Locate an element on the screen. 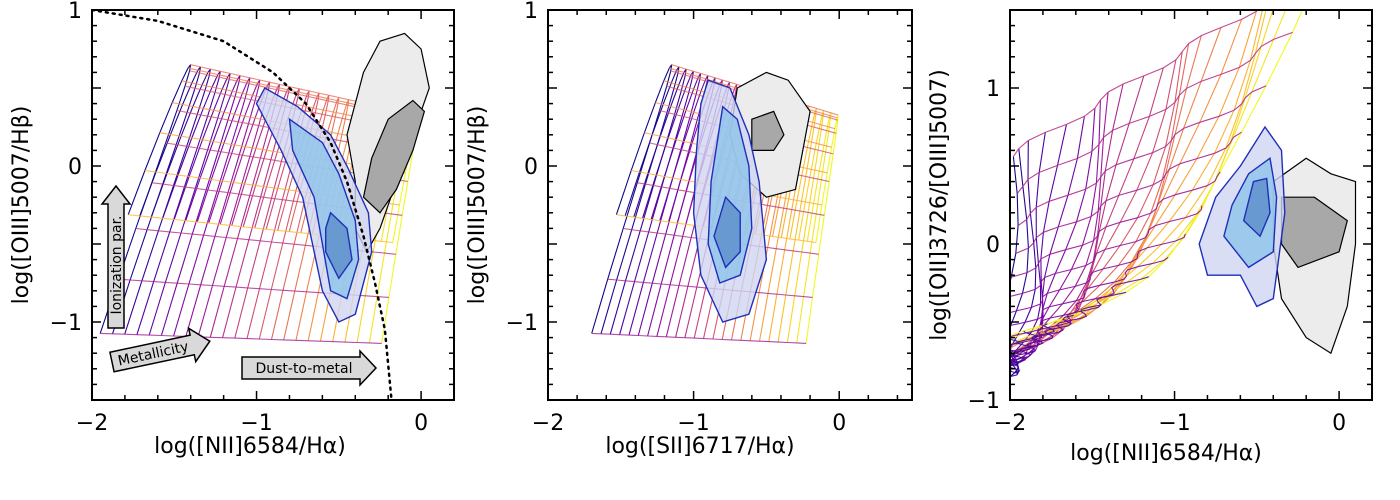  y-axis-label: log([OII]3726/[OIII]5007) is located at coordinates (939, 205).